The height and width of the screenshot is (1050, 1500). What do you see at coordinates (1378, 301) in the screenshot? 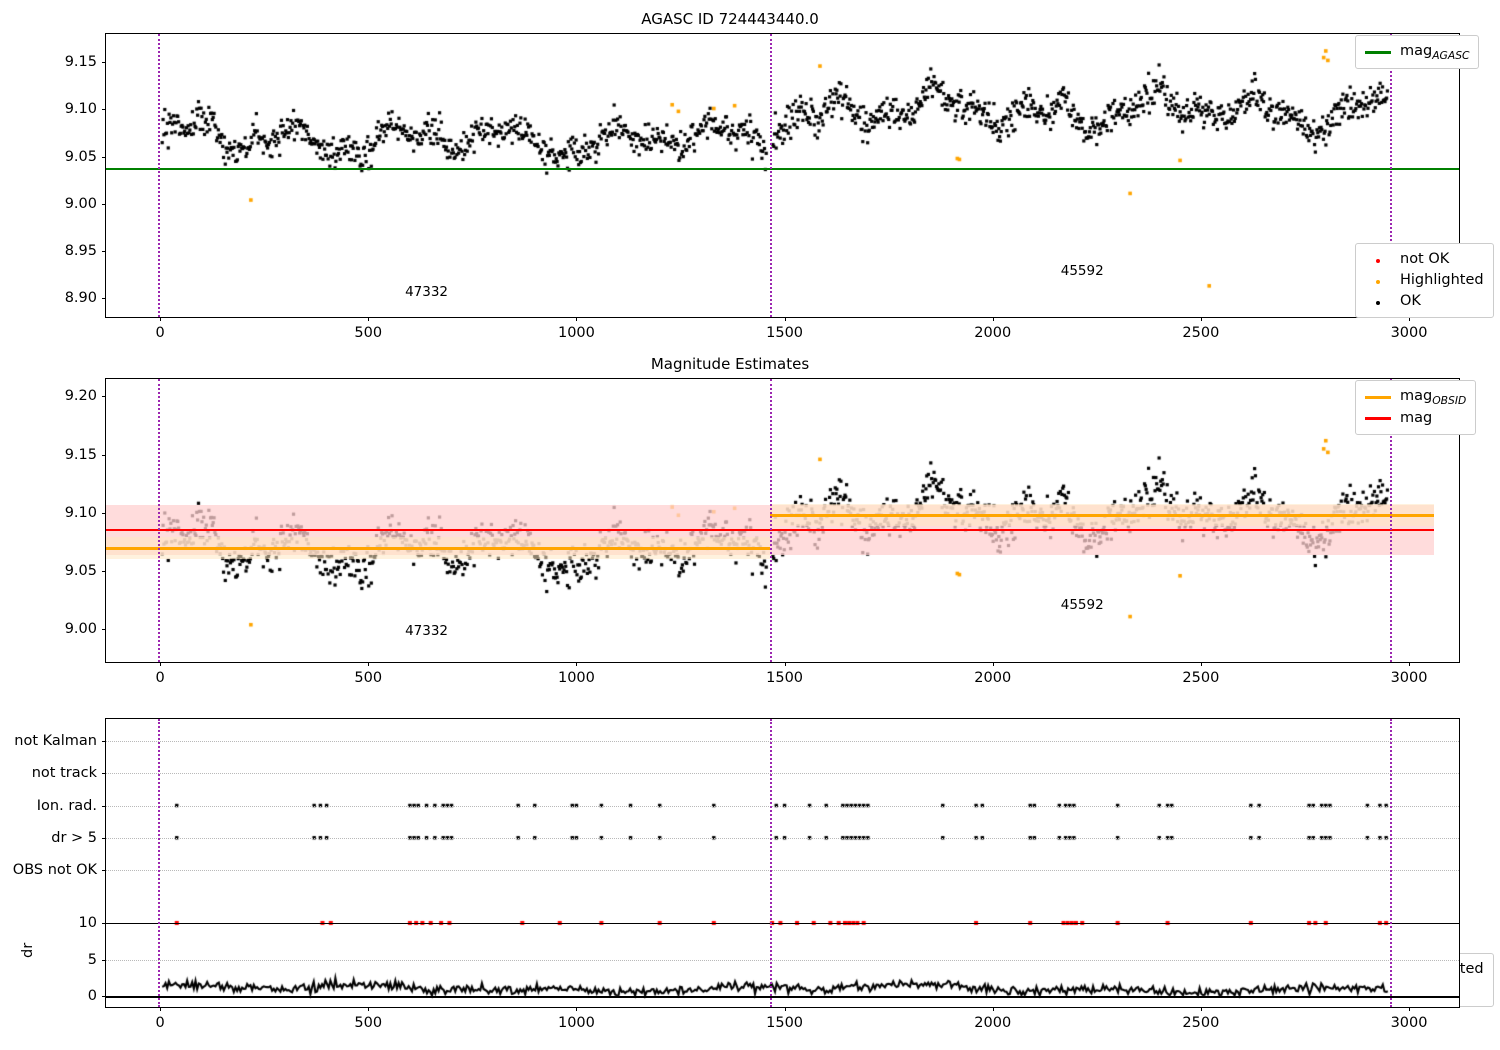
I see `ok-dot-swatch` at bounding box center [1378, 301].